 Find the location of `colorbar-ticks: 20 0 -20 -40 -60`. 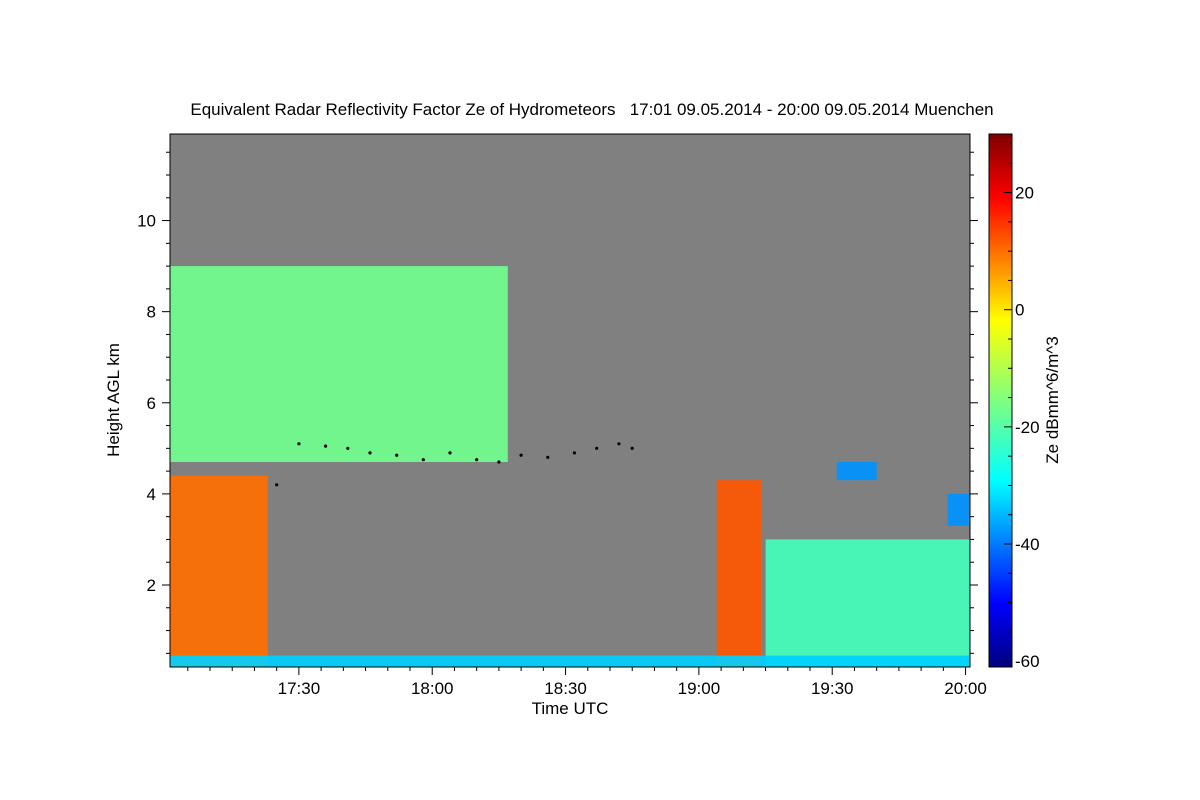

colorbar-ticks: 20 0 -20 -40 -60 is located at coordinates (1022, 402).